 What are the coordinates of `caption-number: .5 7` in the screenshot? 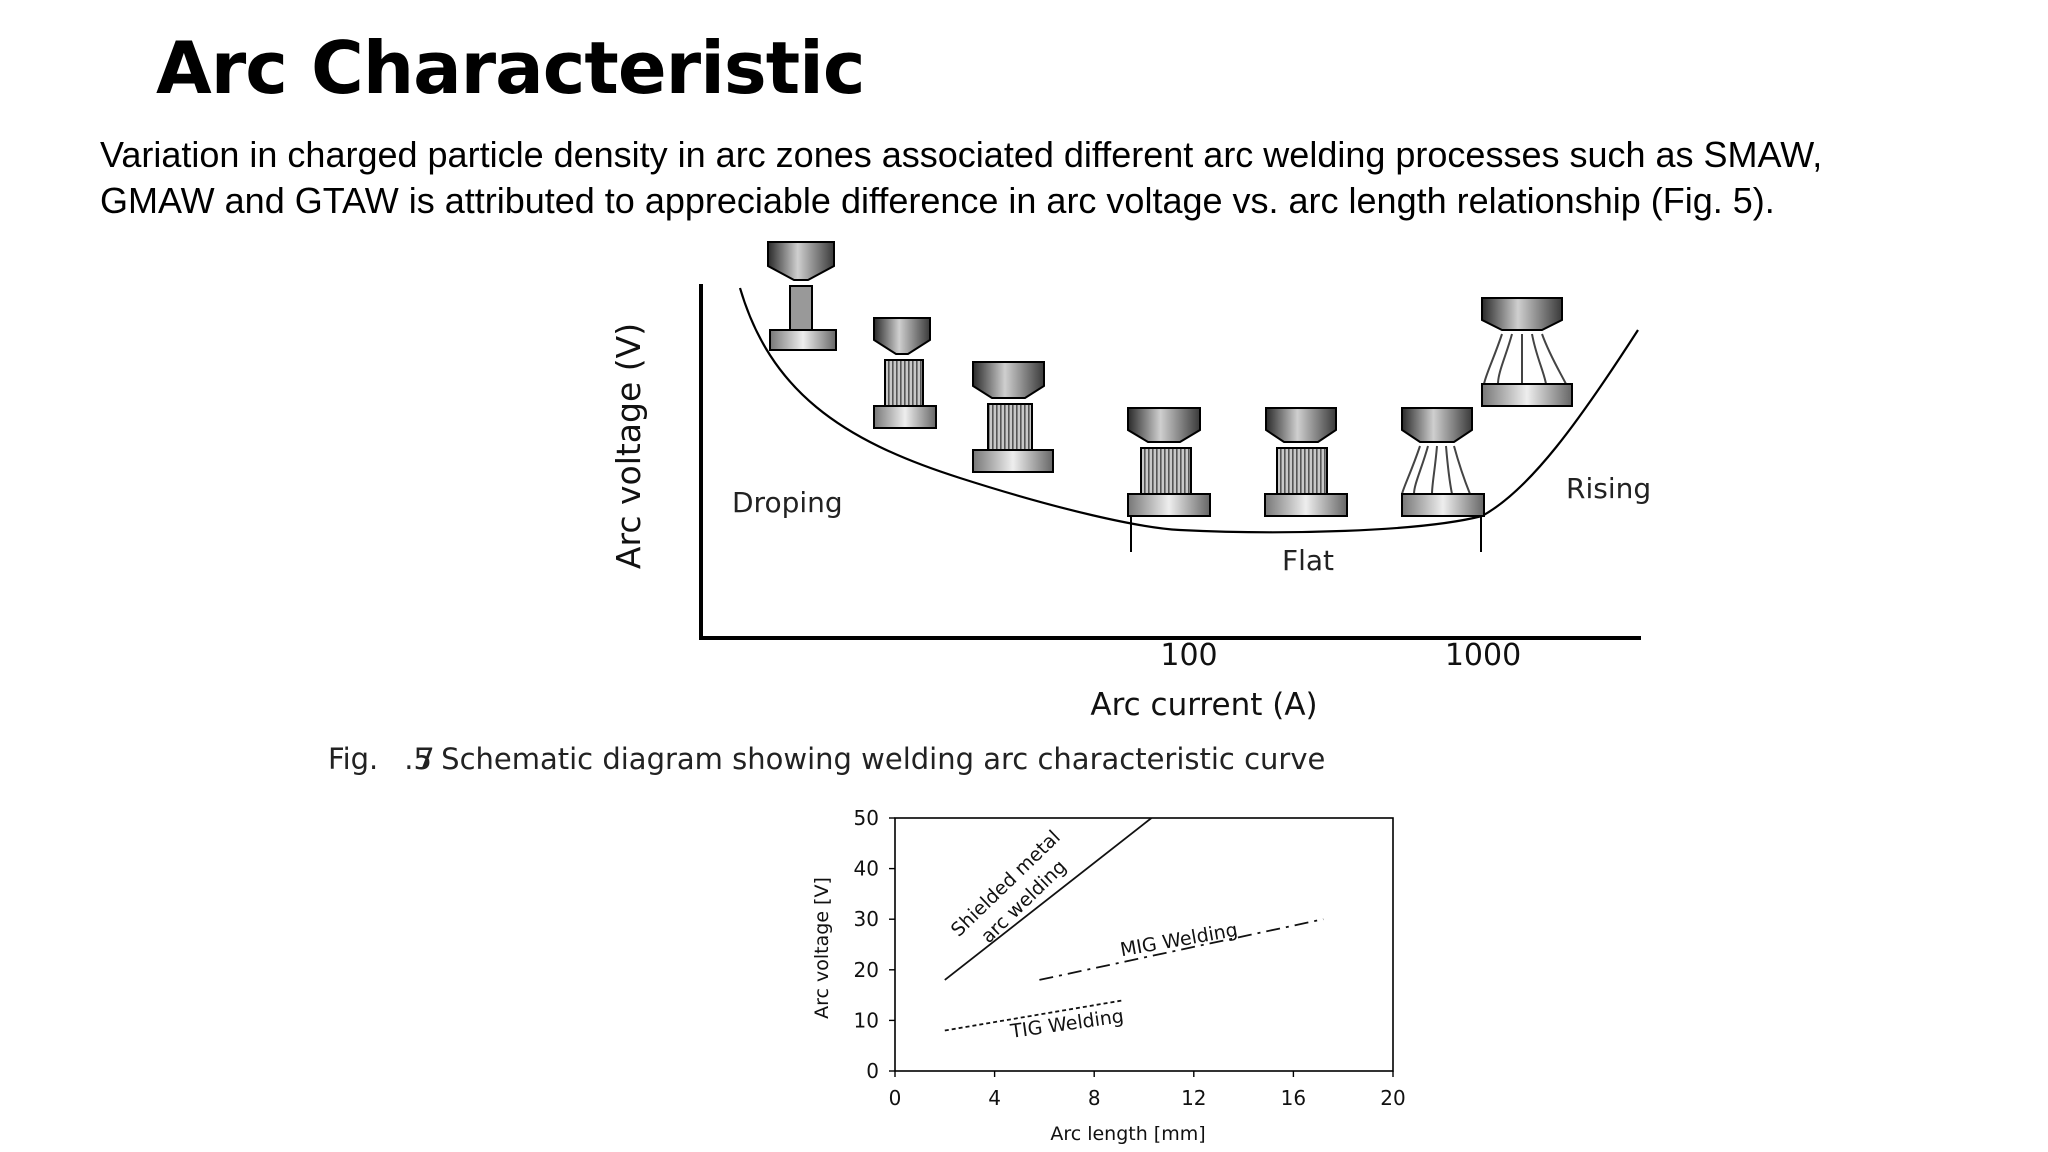 It's located at (419, 759).